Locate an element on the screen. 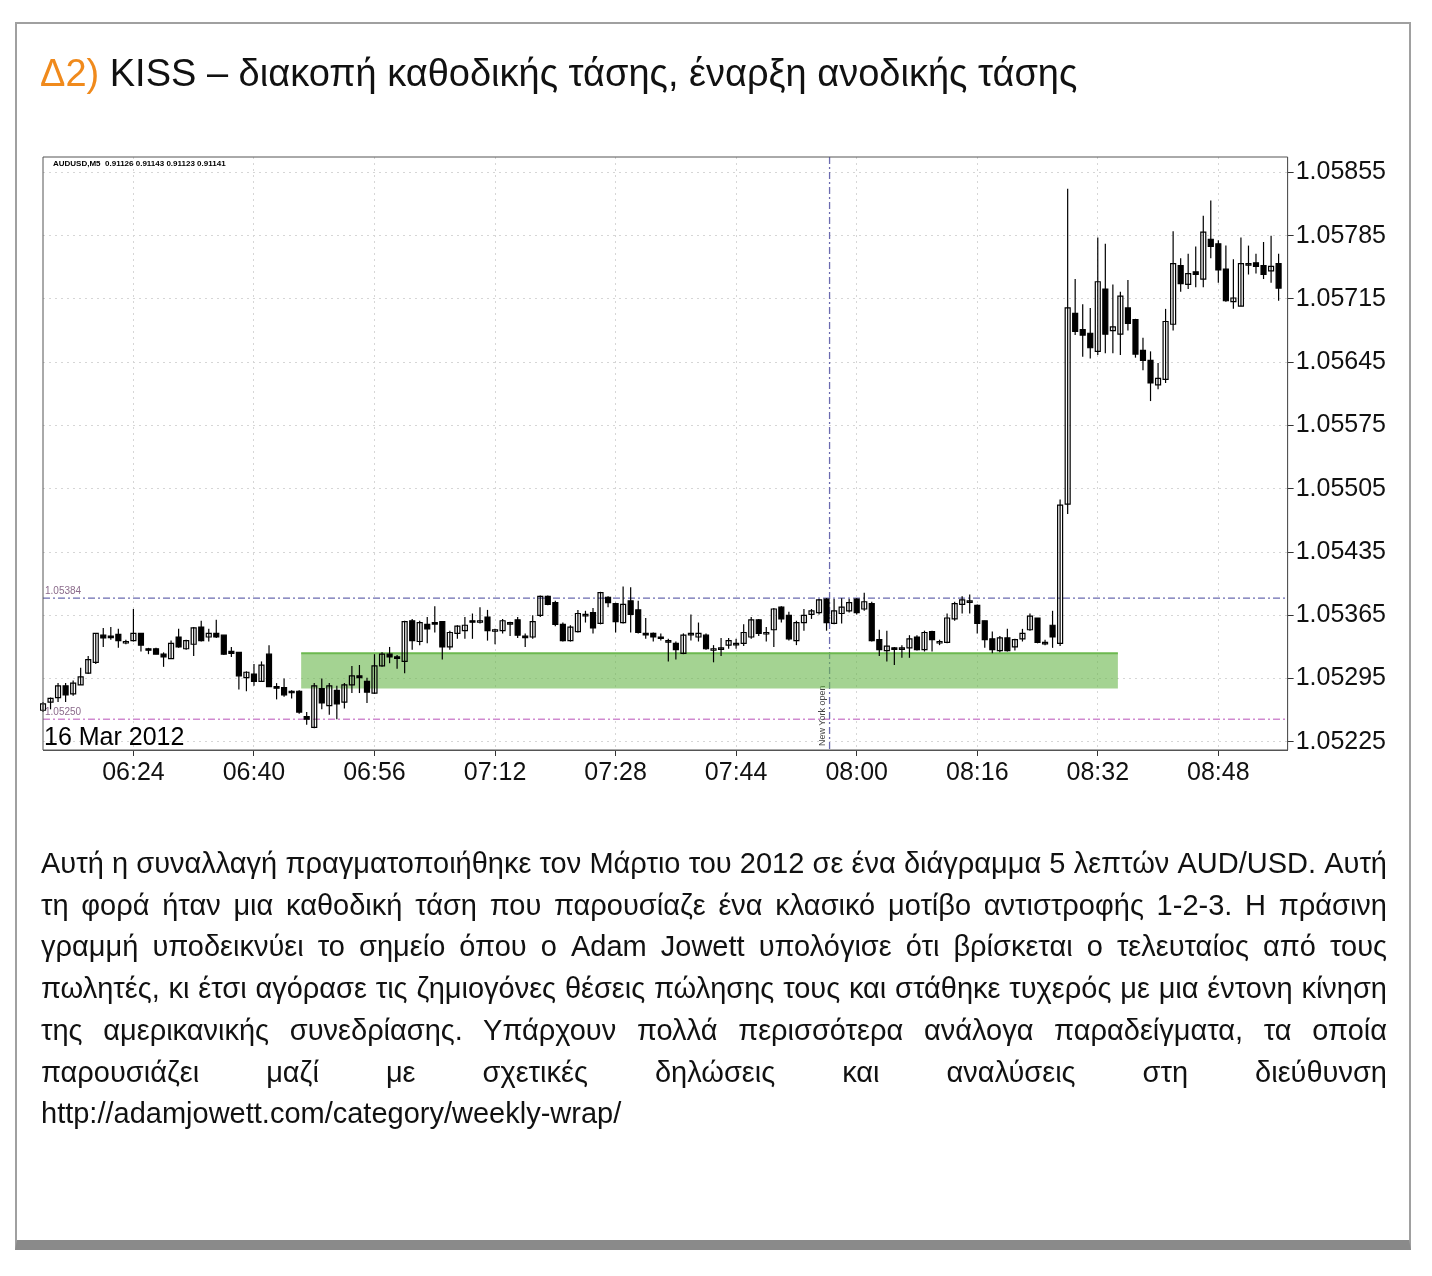 This screenshot has height=1276, width=1432. ref-line-label: 1.05250 is located at coordinates (63, 712).